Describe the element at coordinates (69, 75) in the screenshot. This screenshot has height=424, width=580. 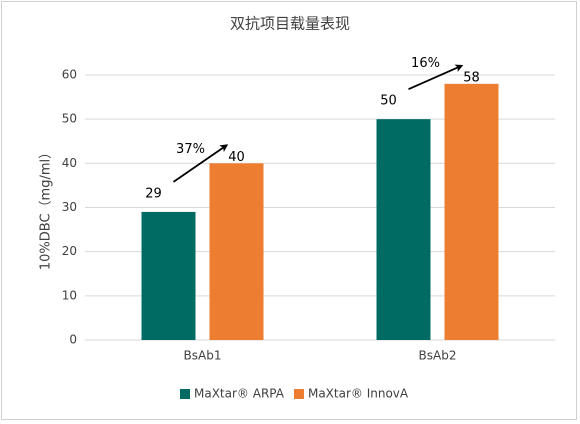
I see `y-tick-label: 60` at that location.